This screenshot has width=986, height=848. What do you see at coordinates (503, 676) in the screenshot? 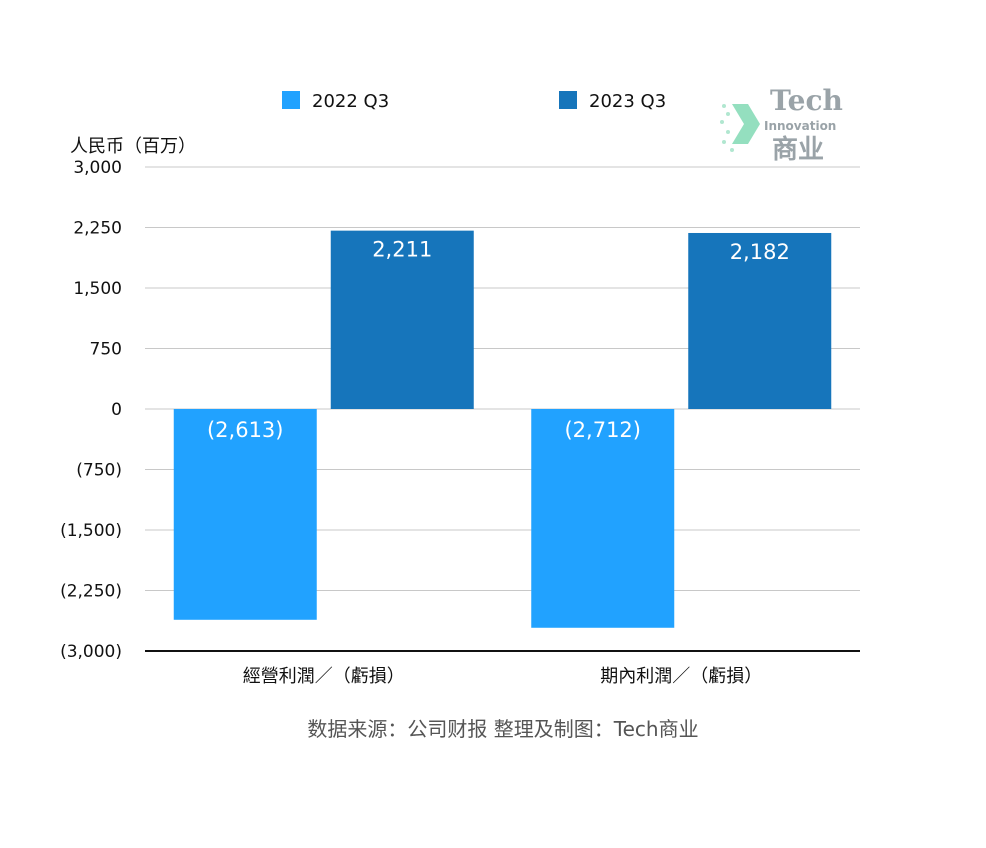
I see `category-labels: 經營利潤／（虧損） 期內利潤／（虧損）` at bounding box center [503, 676].